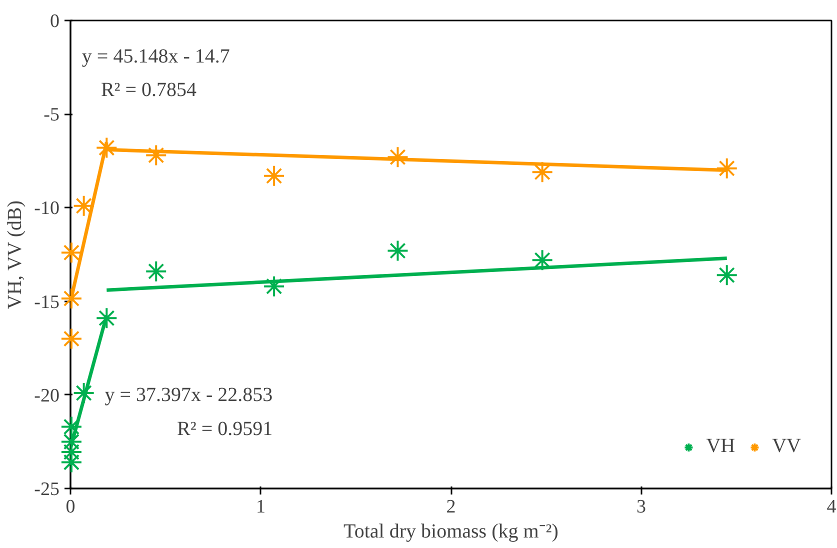  I want to click on x-tick-label: 1, so click(261, 507).